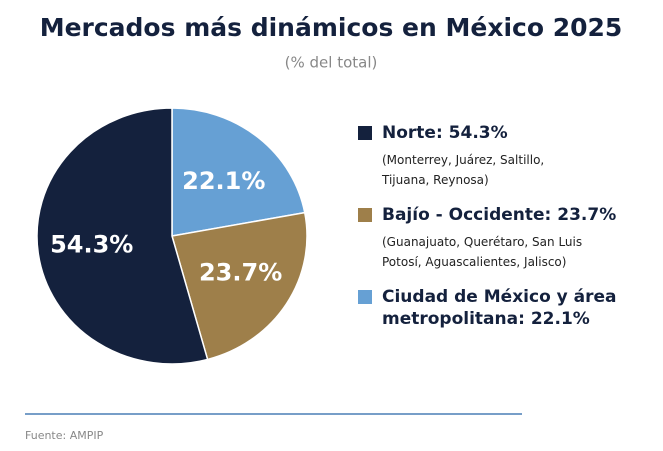  Describe the element at coordinates (463, 160) in the screenshot. I see `detail-line: (Monterrey, Juárez, Saltillo,` at that location.